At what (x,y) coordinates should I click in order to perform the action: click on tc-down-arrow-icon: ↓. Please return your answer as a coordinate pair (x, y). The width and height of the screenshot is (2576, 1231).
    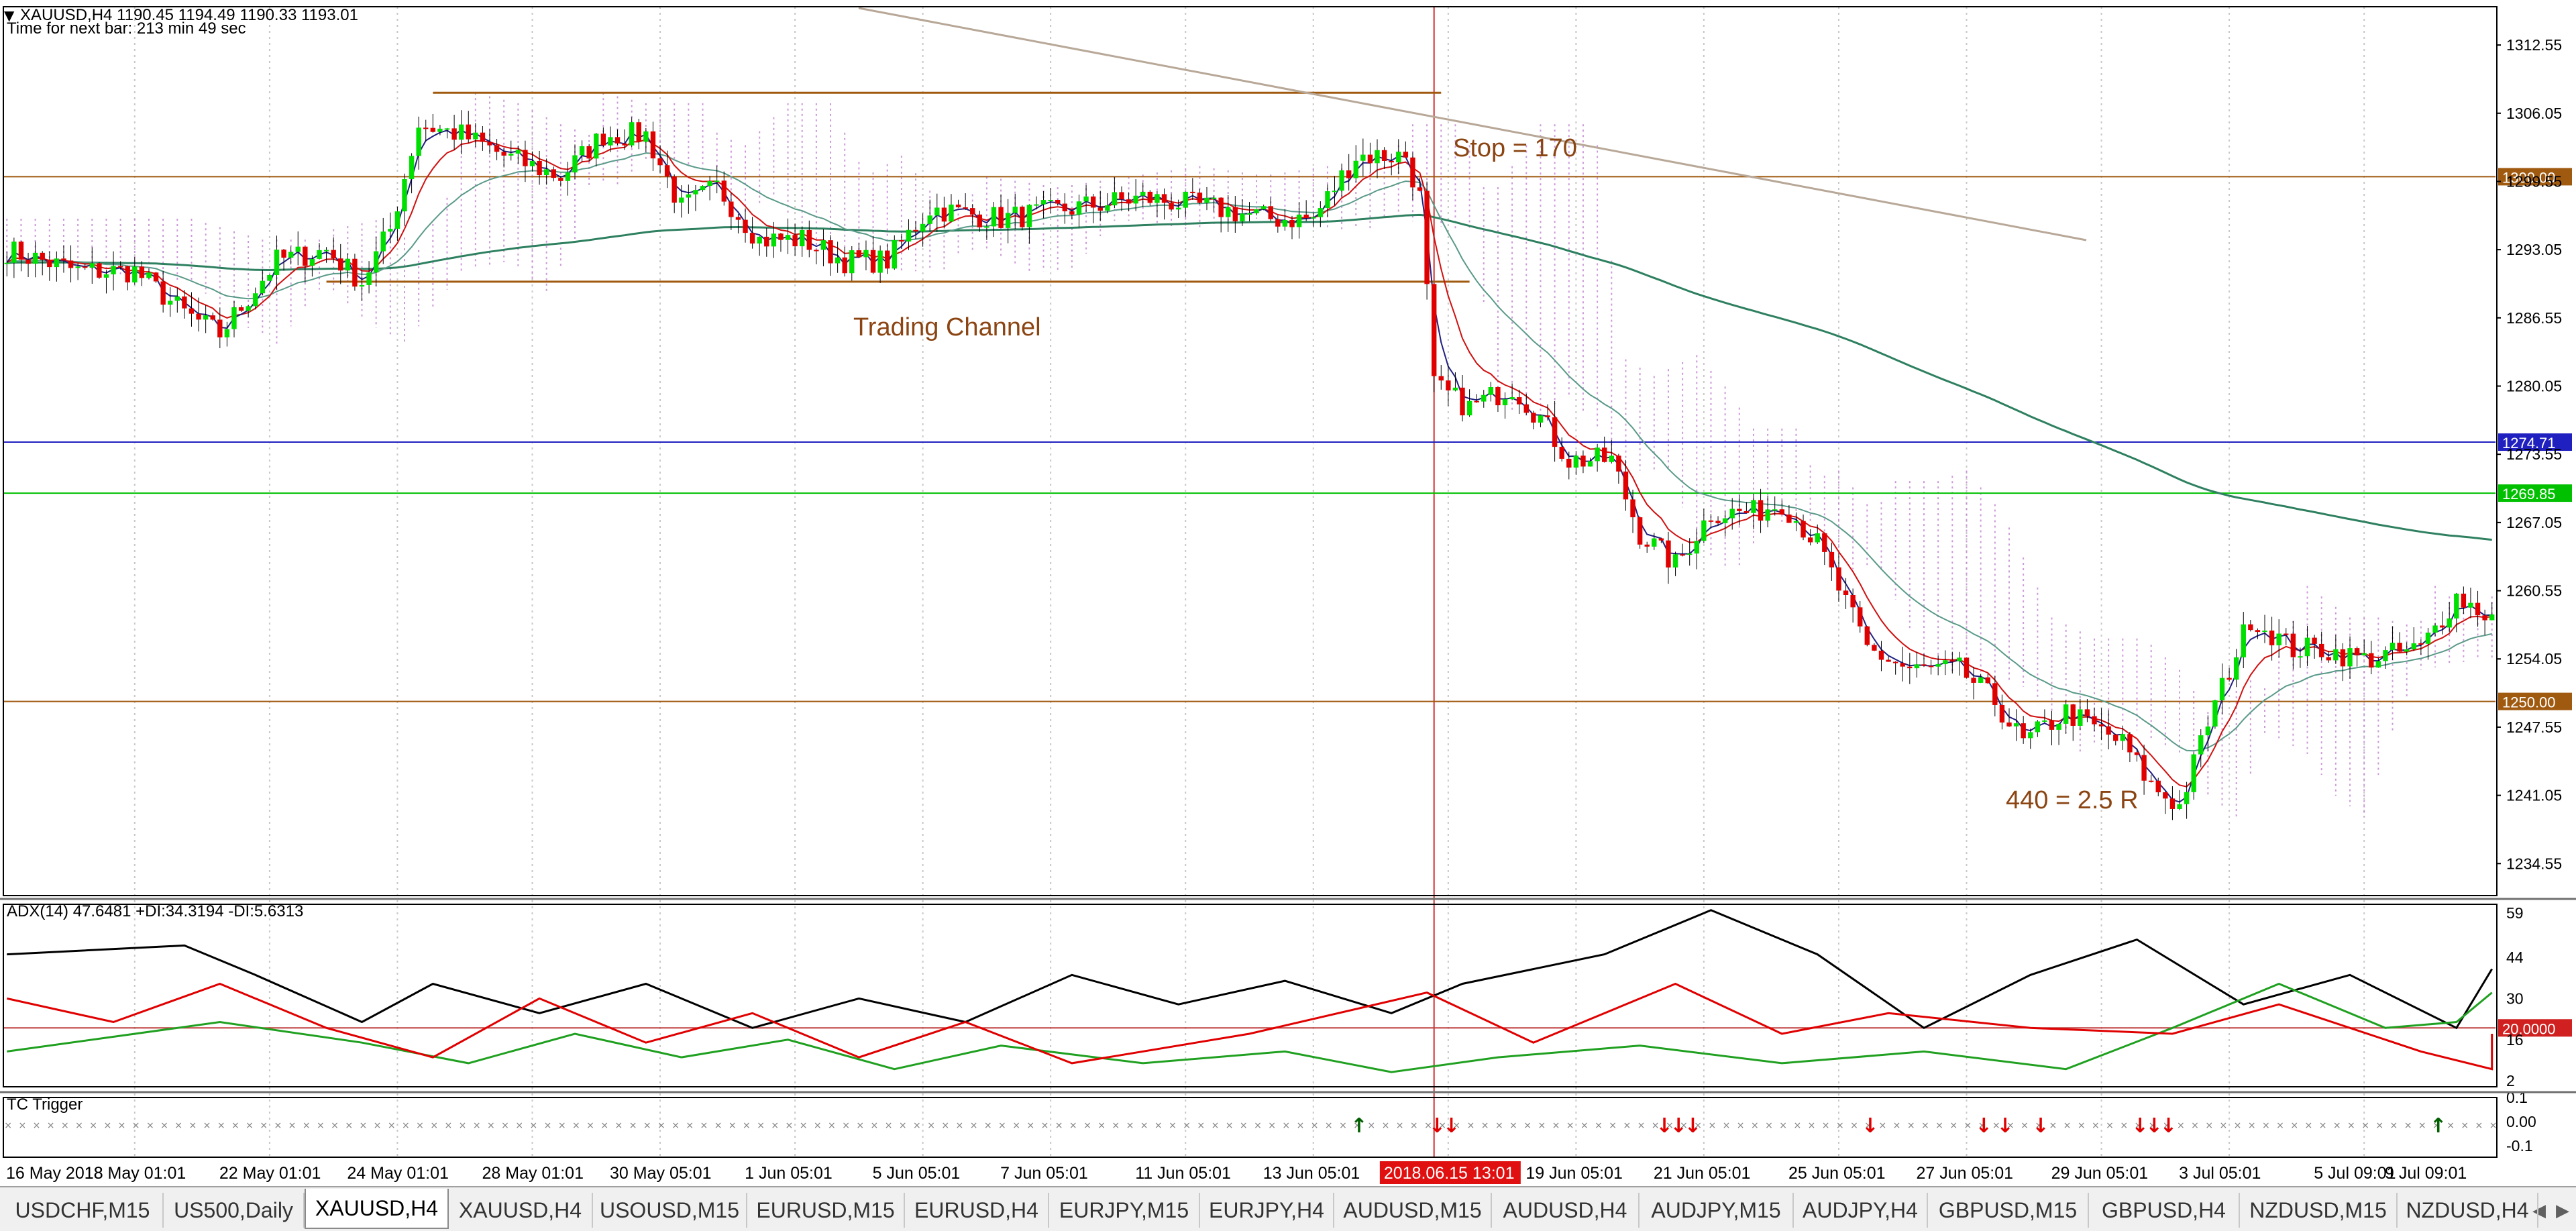
    Looking at the image, I should click on (1870, 1126).